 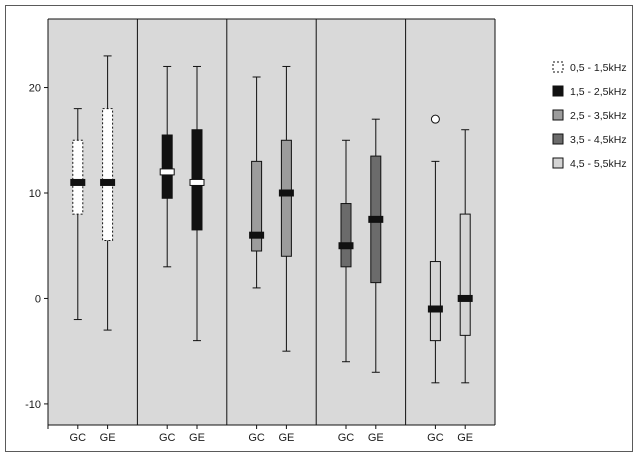 I want to click on legend-label: 2,5 - 3,5kHz, so click(x=598, y=116).